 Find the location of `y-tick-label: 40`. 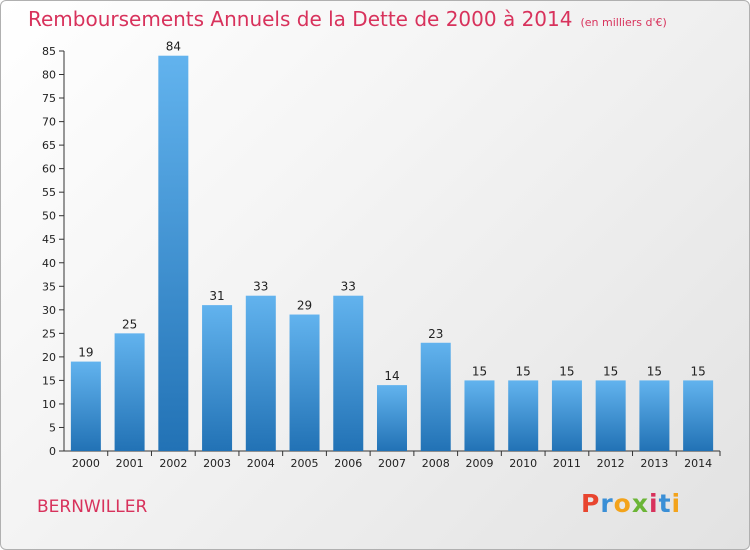

y-tick-label: 40 is located at coordinates (49, 263).